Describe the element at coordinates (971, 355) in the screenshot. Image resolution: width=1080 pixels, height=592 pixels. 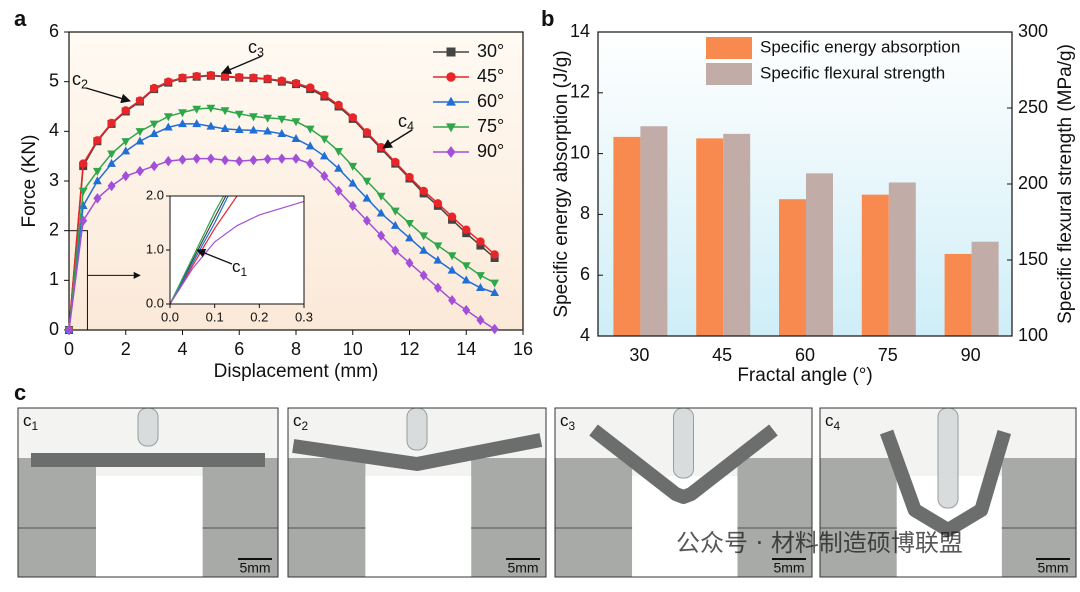
I see `x-tick-label: 90` at that location.